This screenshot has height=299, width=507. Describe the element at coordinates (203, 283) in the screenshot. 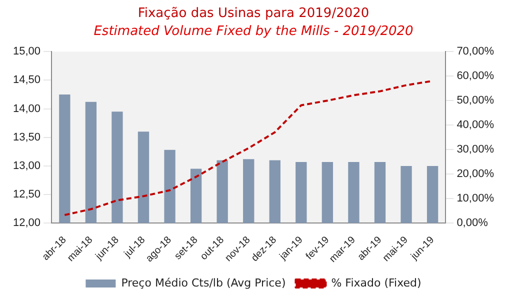

I see `legend-label: Preço Médio Cts/lb (Avg Price)` at that location.